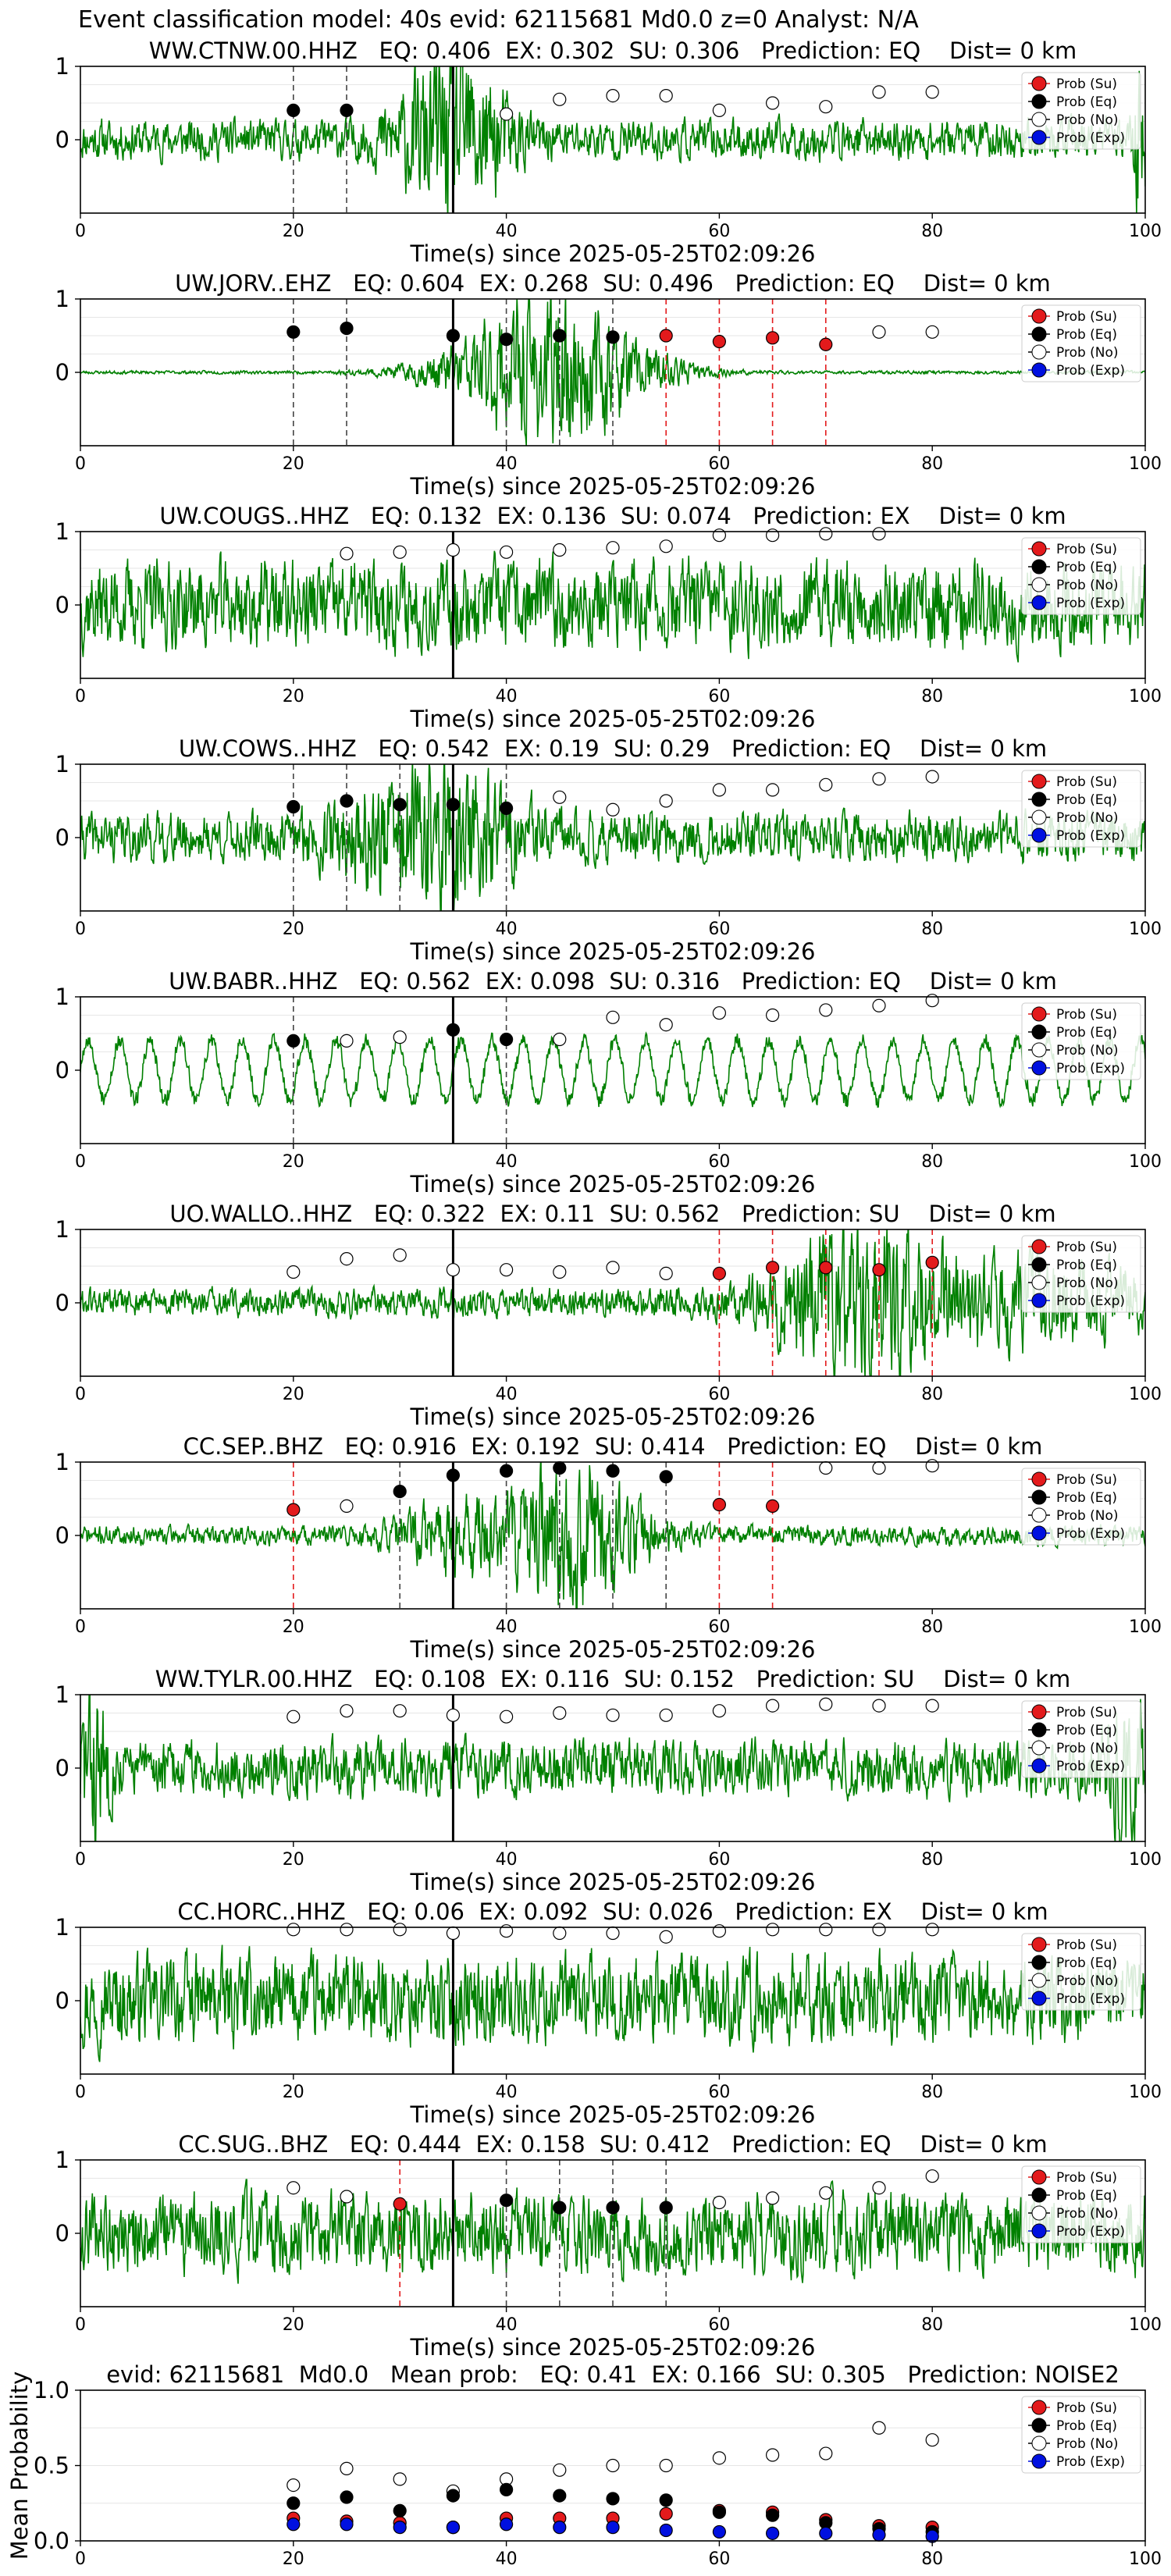 The image size is (1171, 2576). What do you see at coordinates (1039, 1998) in the screenshot?
I see `subplot-9-legend-marker` at bounding box center [1039, 1998].